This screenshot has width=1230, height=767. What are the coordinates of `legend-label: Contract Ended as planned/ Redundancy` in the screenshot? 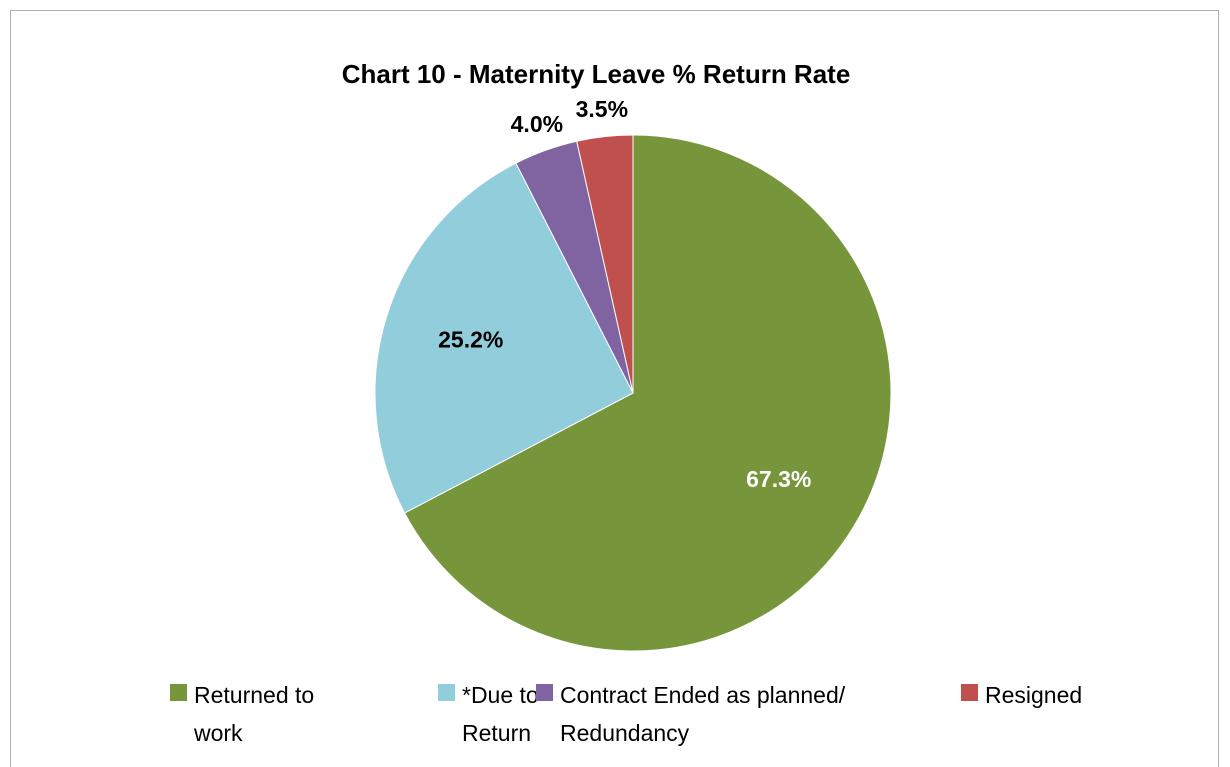 It's located at (703, 714).